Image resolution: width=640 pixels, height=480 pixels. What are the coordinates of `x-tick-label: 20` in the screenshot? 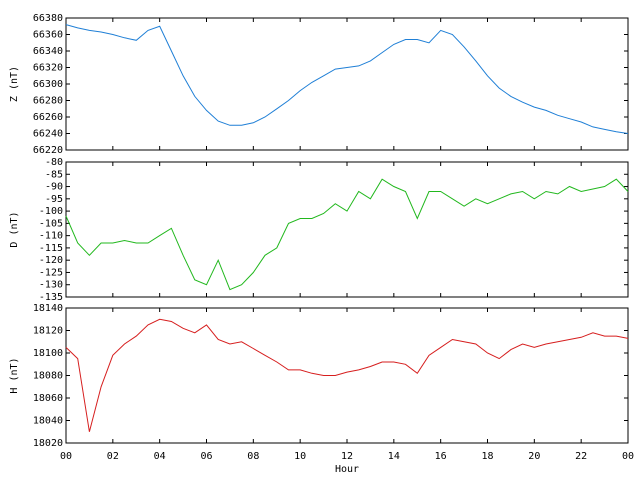 It's located at (534, 456).